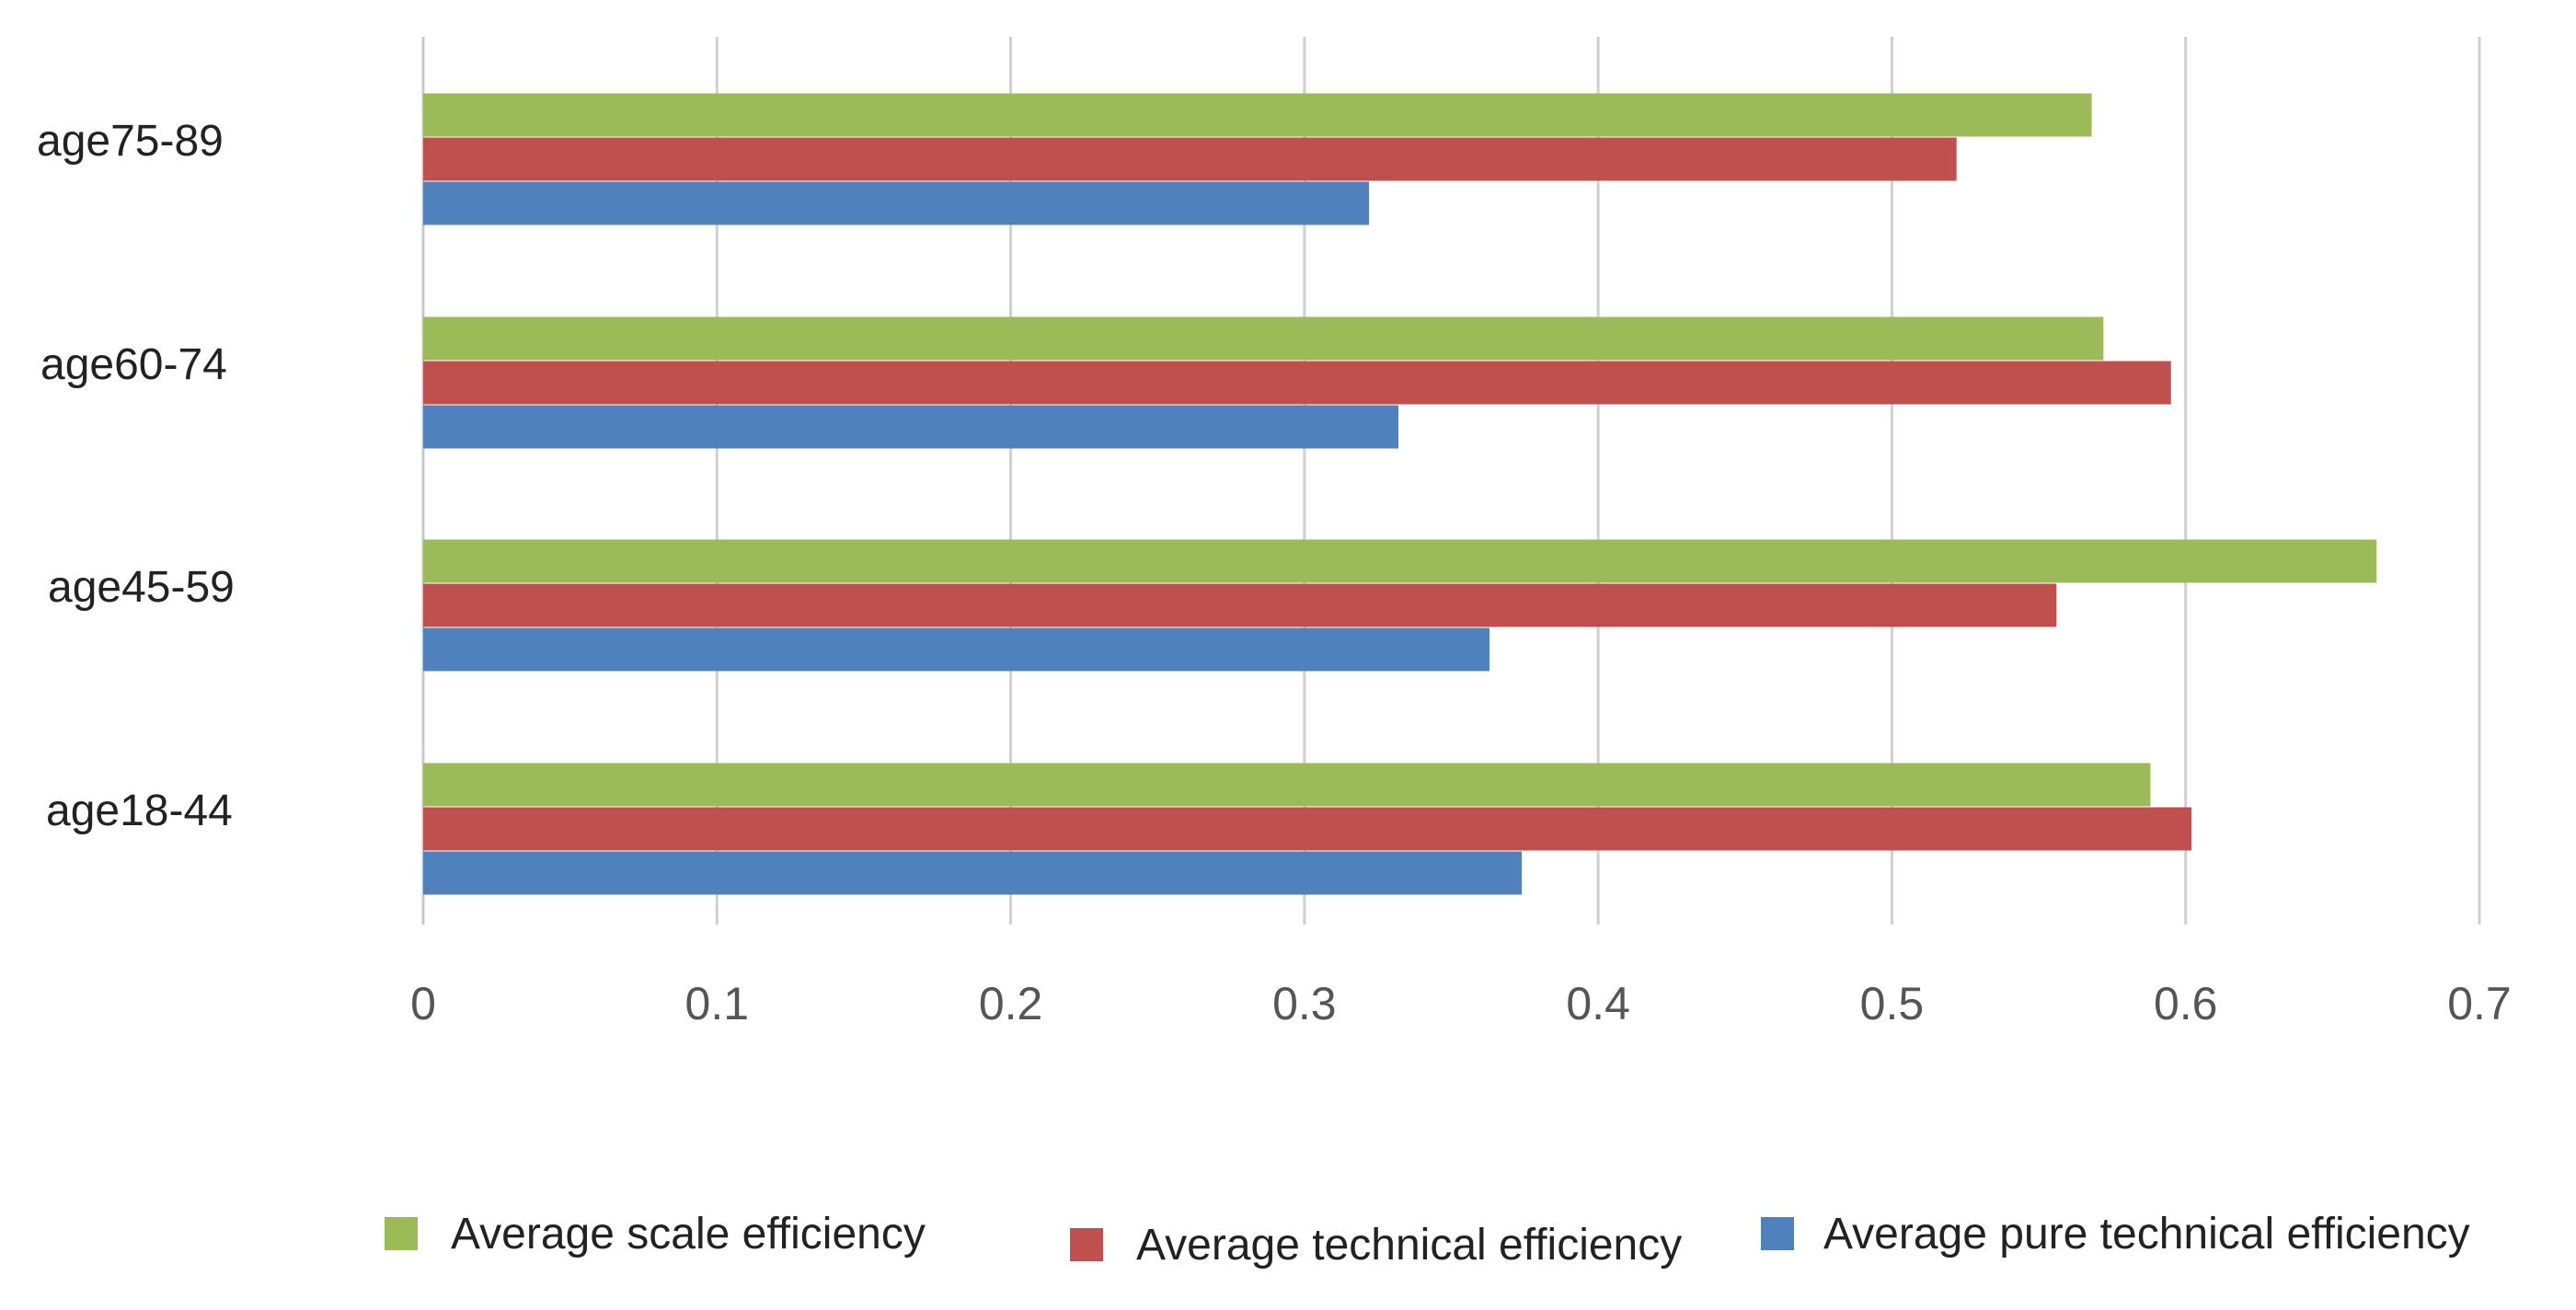 The width and height of the screenshot is (2576, 1310). I want to click on category-labels: age18-44 age45-59 age60-74 age75-89, so click(136, 476).